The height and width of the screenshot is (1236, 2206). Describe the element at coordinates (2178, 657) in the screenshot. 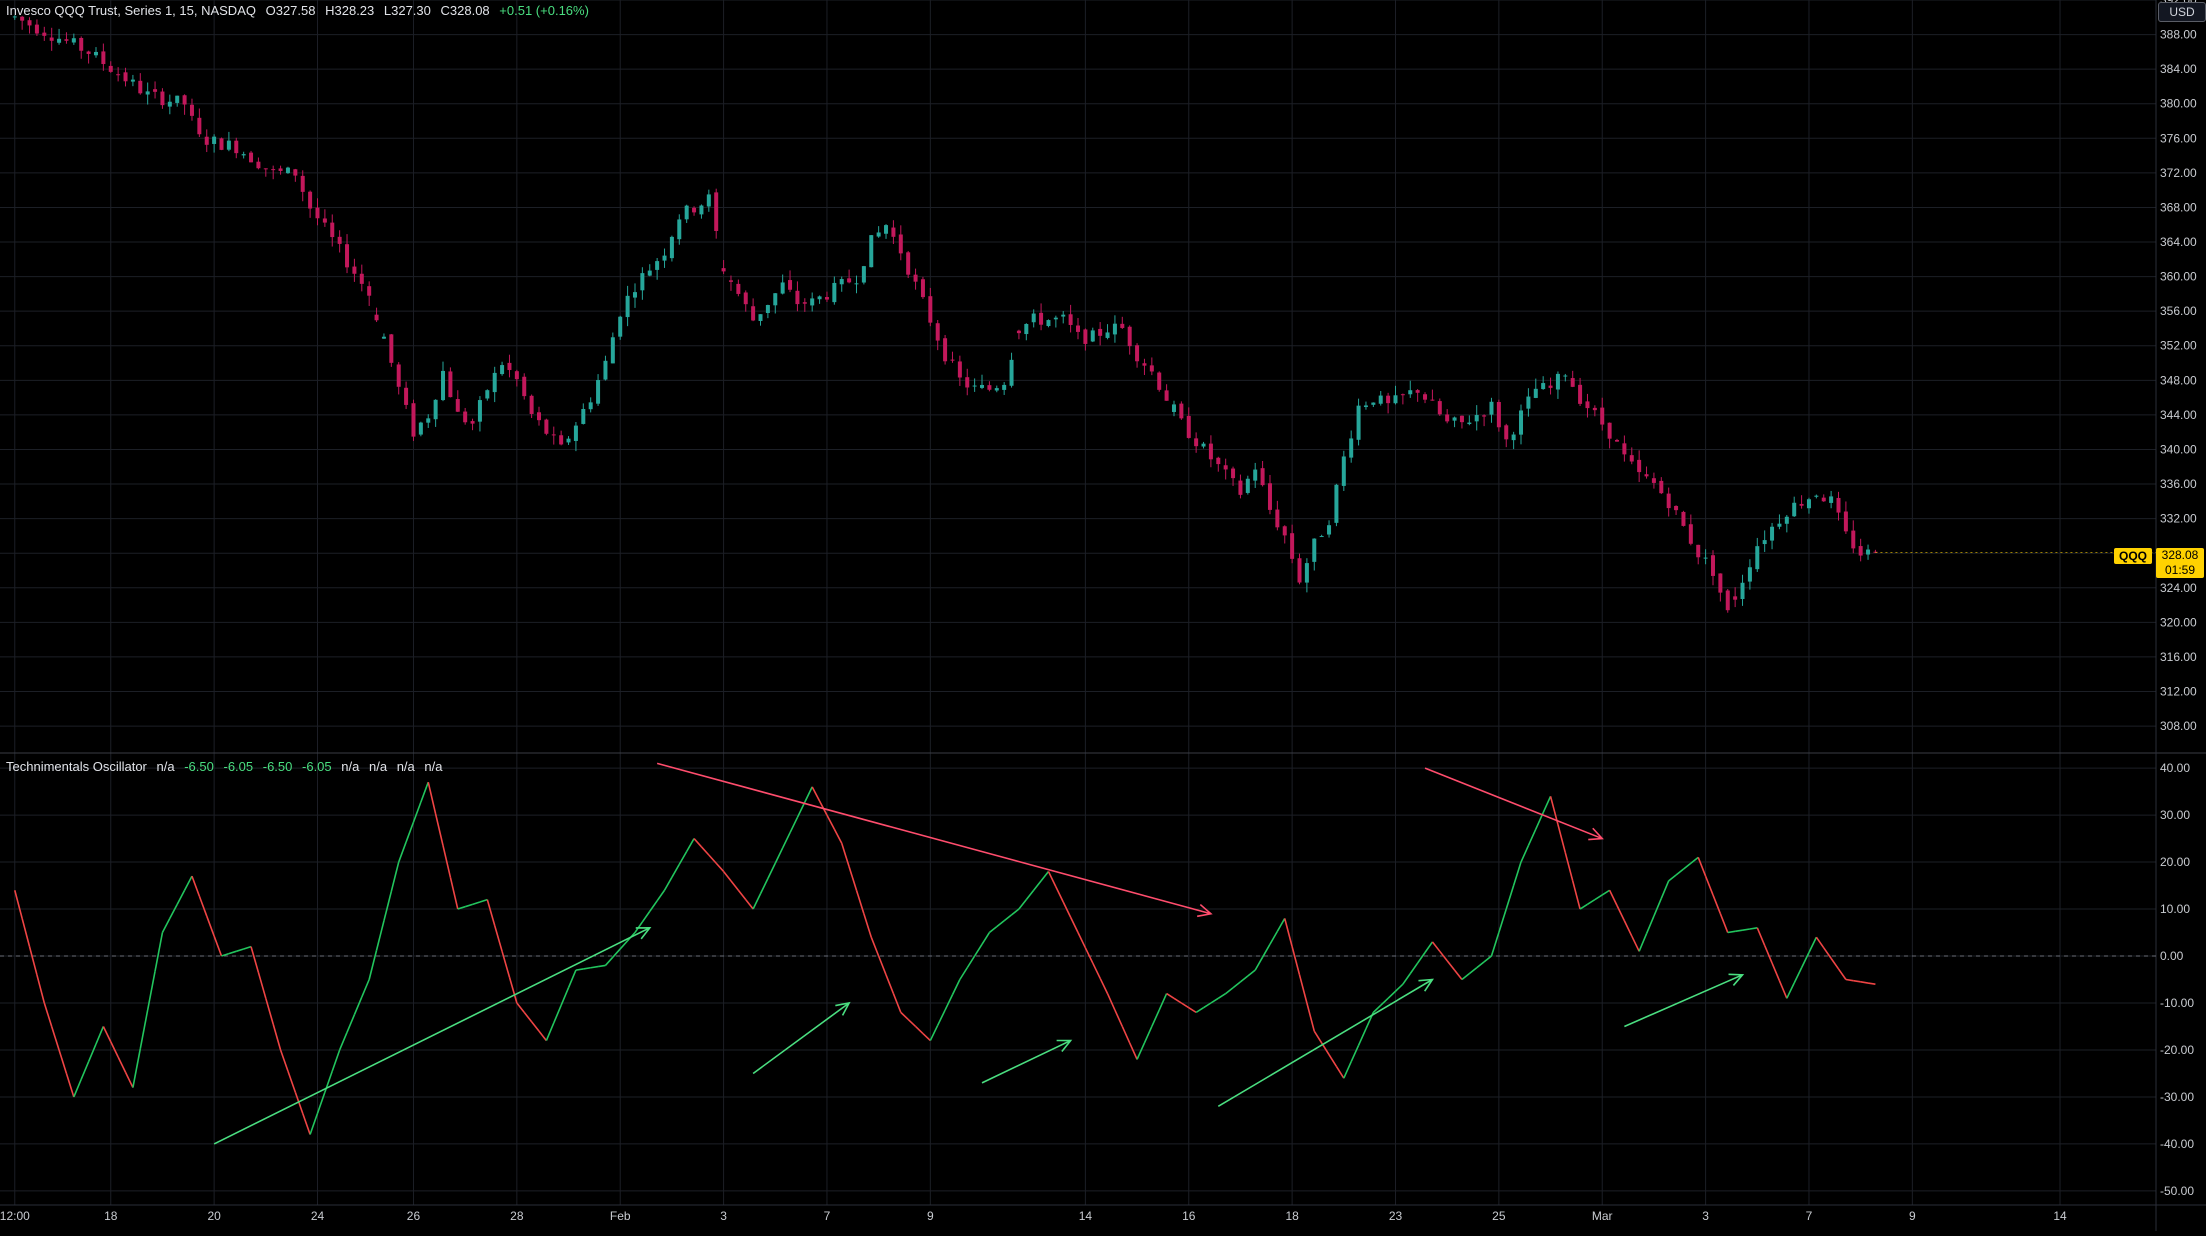

I see `price-tick-label: 316.00` at that location.